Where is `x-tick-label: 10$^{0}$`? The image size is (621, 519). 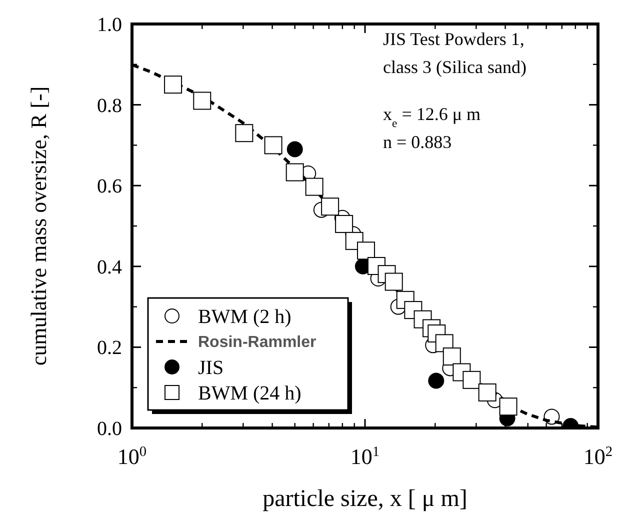 x-tick-label: 10$^{0}$ is located at coordinates (132, 456).